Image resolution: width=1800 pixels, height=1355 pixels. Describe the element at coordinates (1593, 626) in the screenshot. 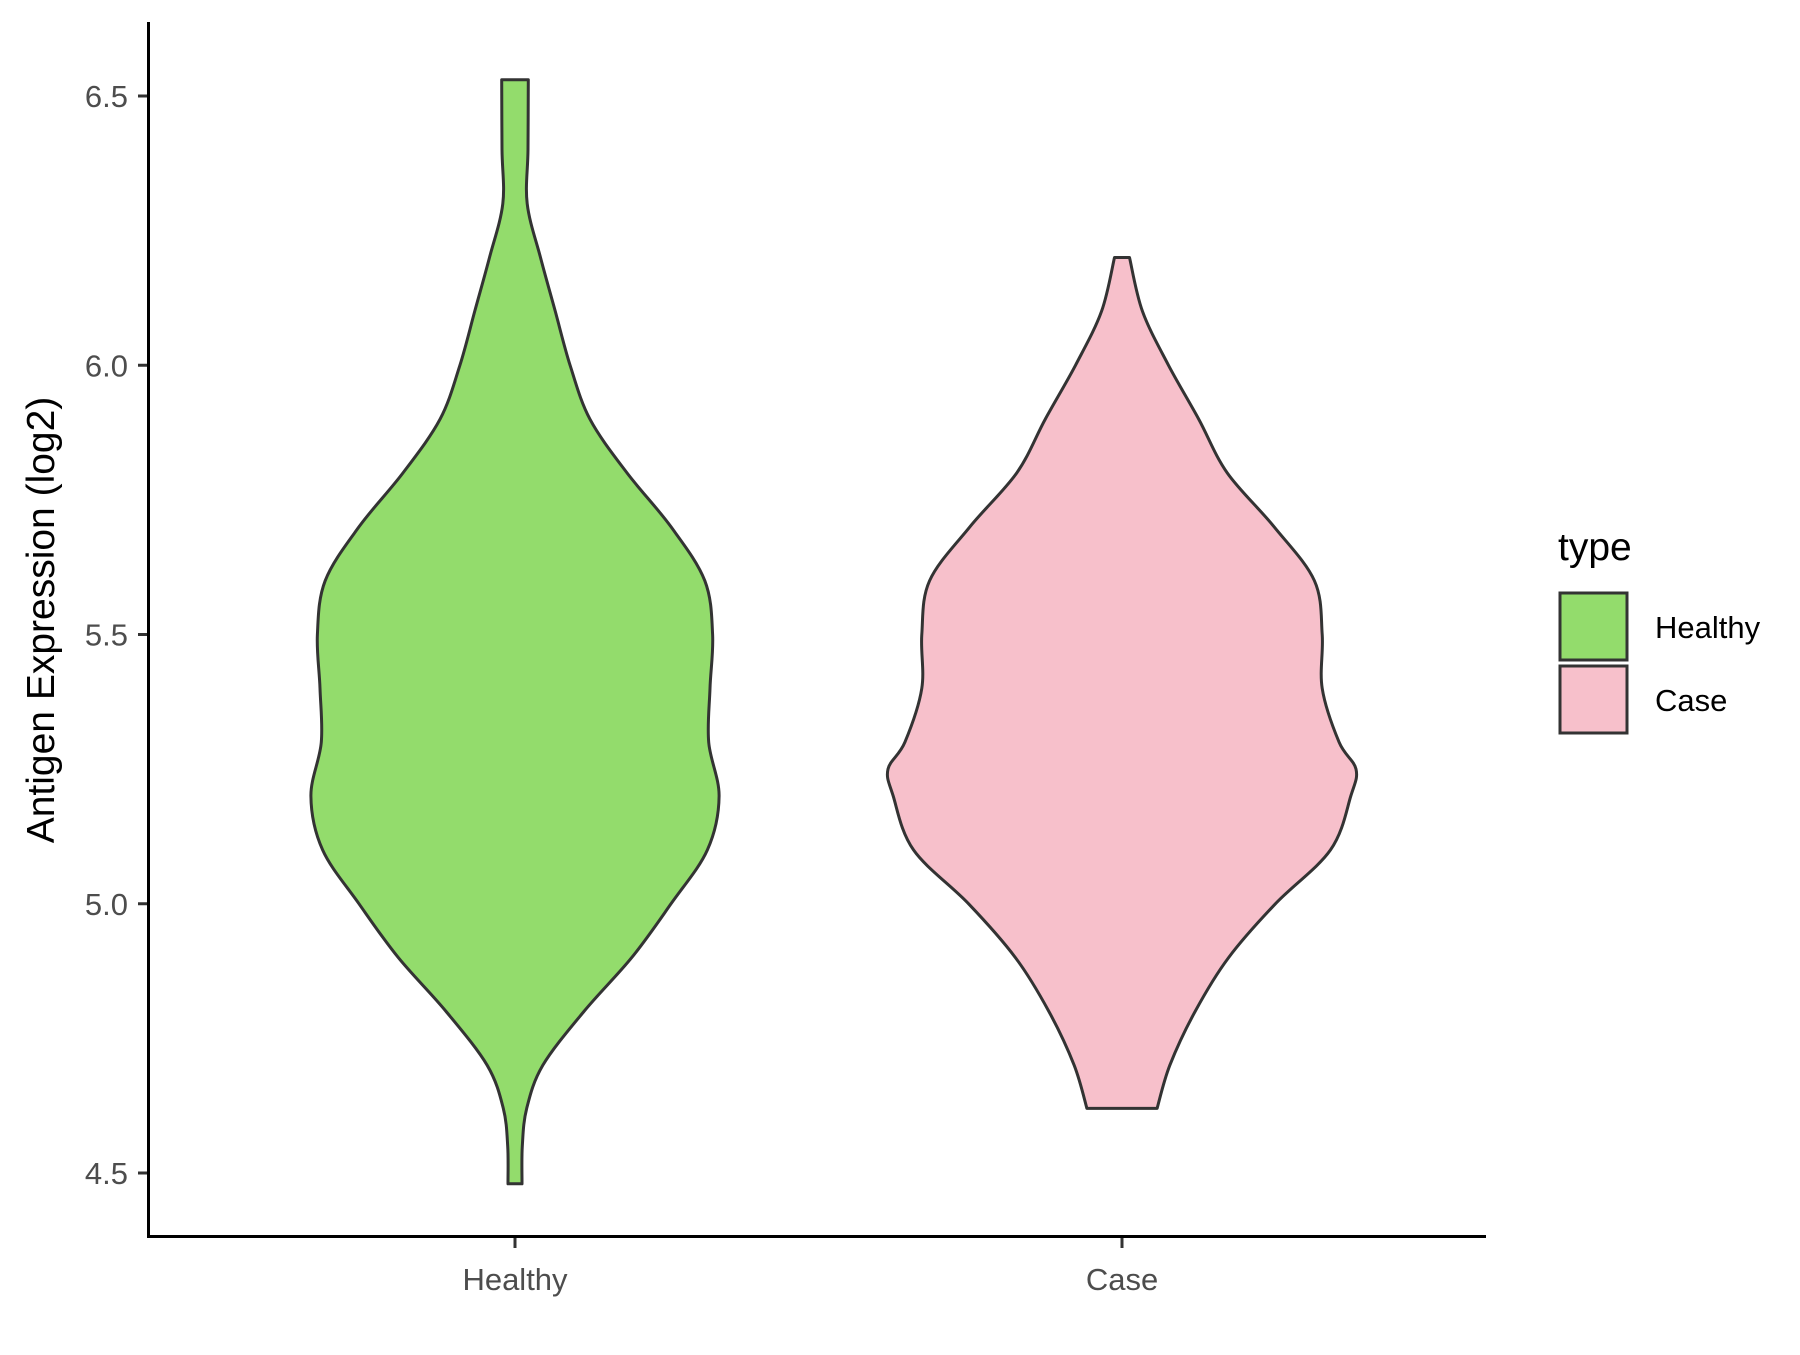

I see `legend-key-healthy` at that location.